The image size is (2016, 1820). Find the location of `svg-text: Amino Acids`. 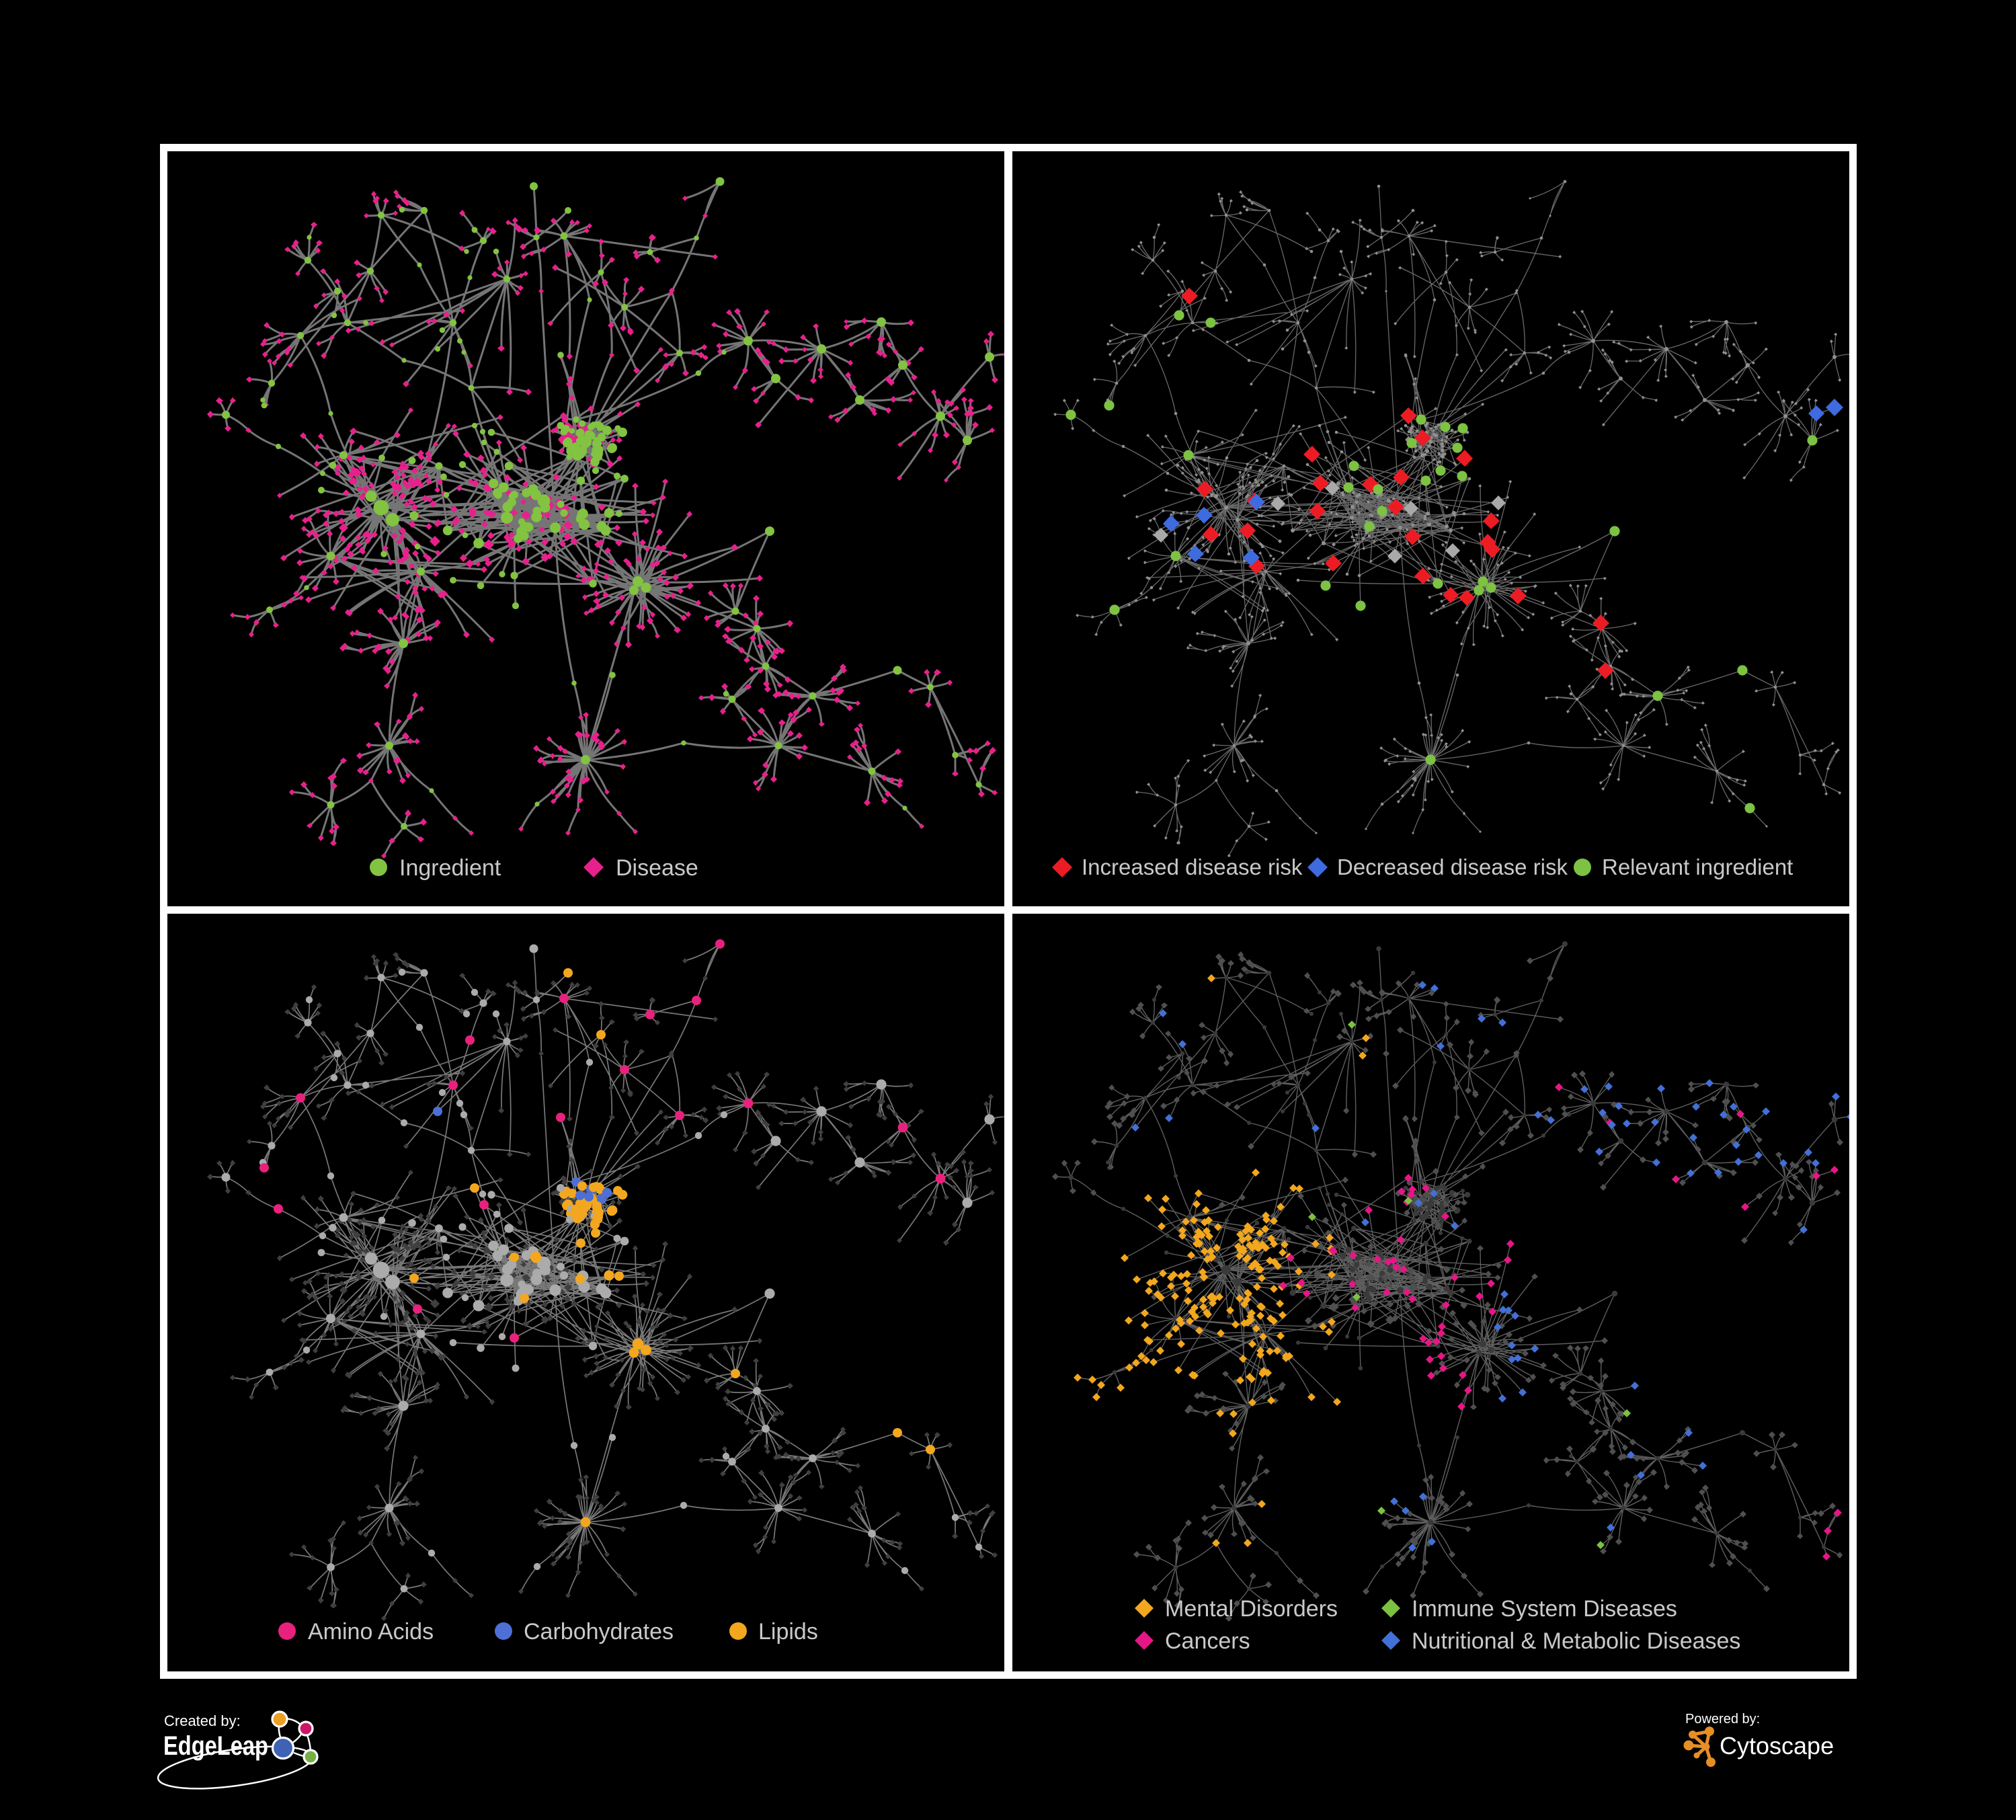

svg-text: Amino Acids is located at coordinates (371, 1632).